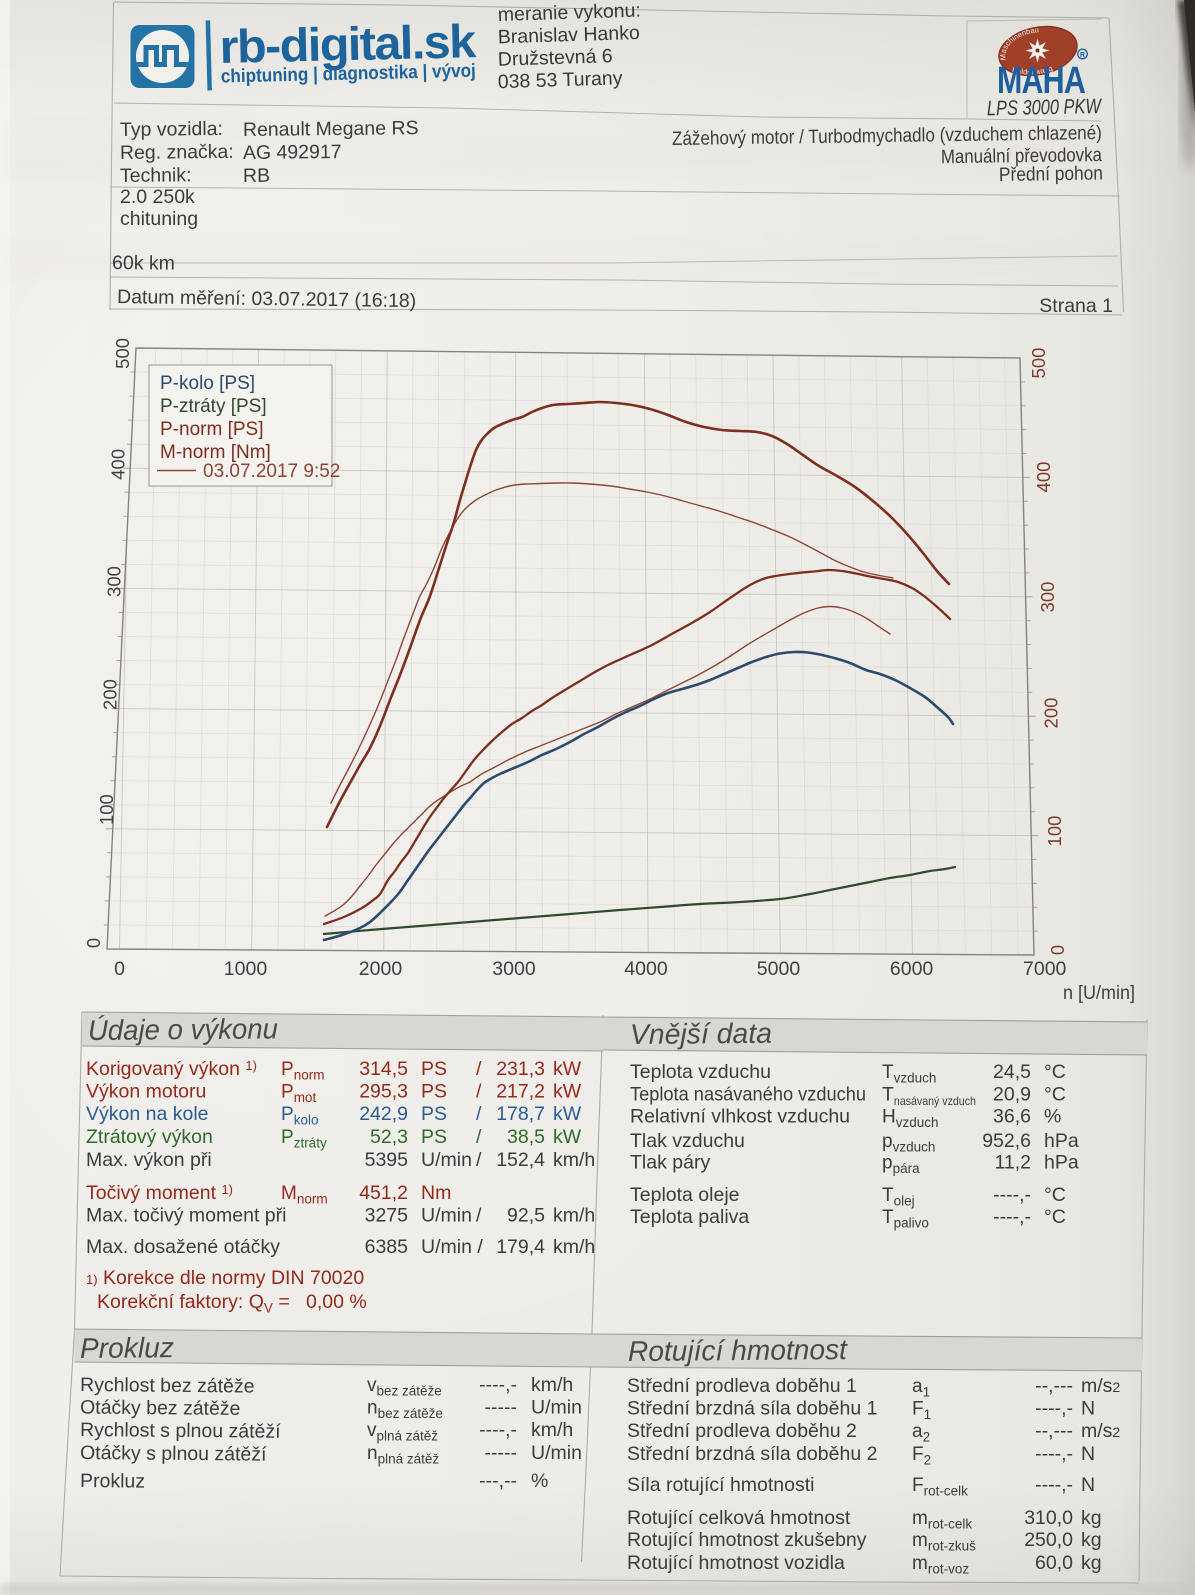  What do you see at coordinates (117, 464) in the screenshot?
I see `svg-text: 400` at bounding box center [117, 464].